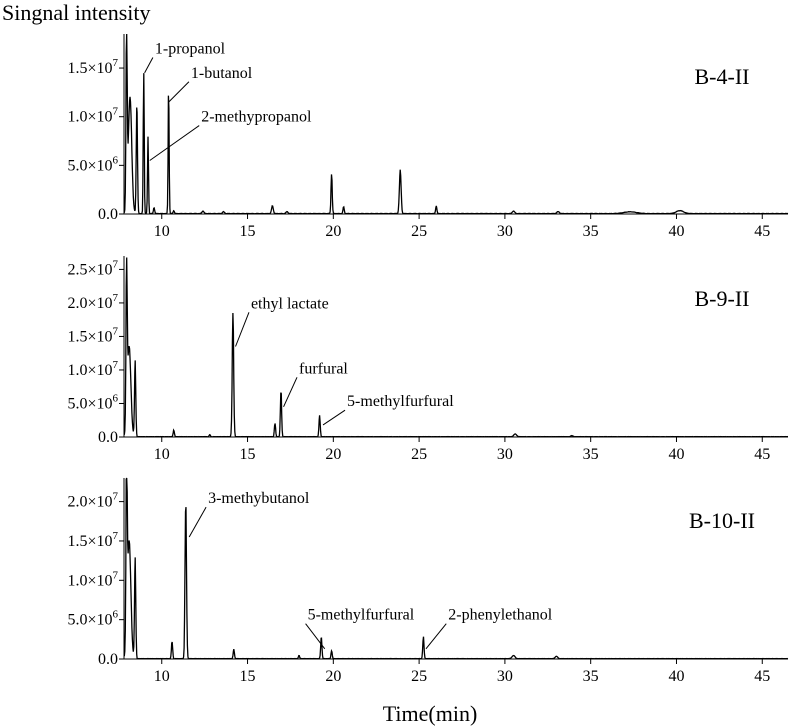 This screenshot has width=800, height=728. I want to click on y-tick-mantissa: 2.5×10, so click(89, 269).